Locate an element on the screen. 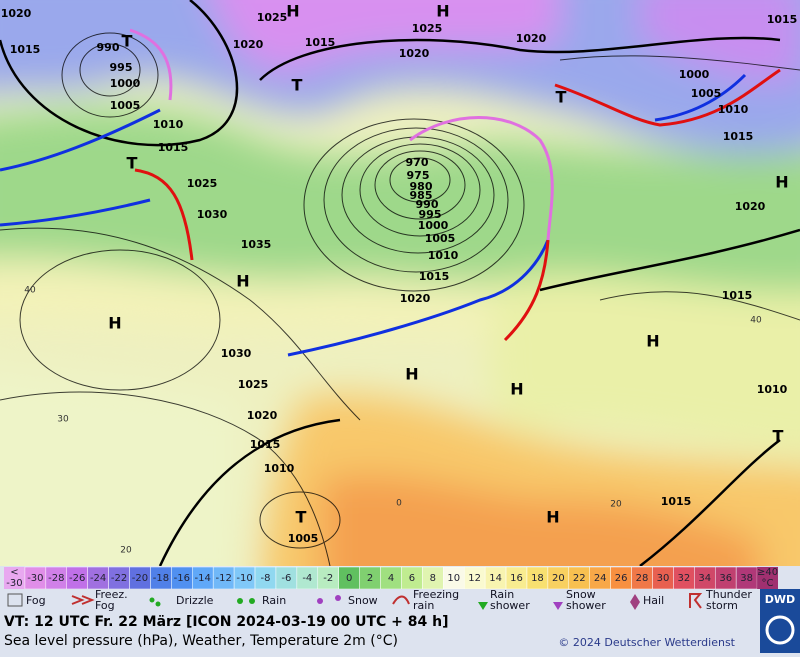 This screenshot has width=800, height=657. thunderstorm-icon is located at coordinates (696, 601).